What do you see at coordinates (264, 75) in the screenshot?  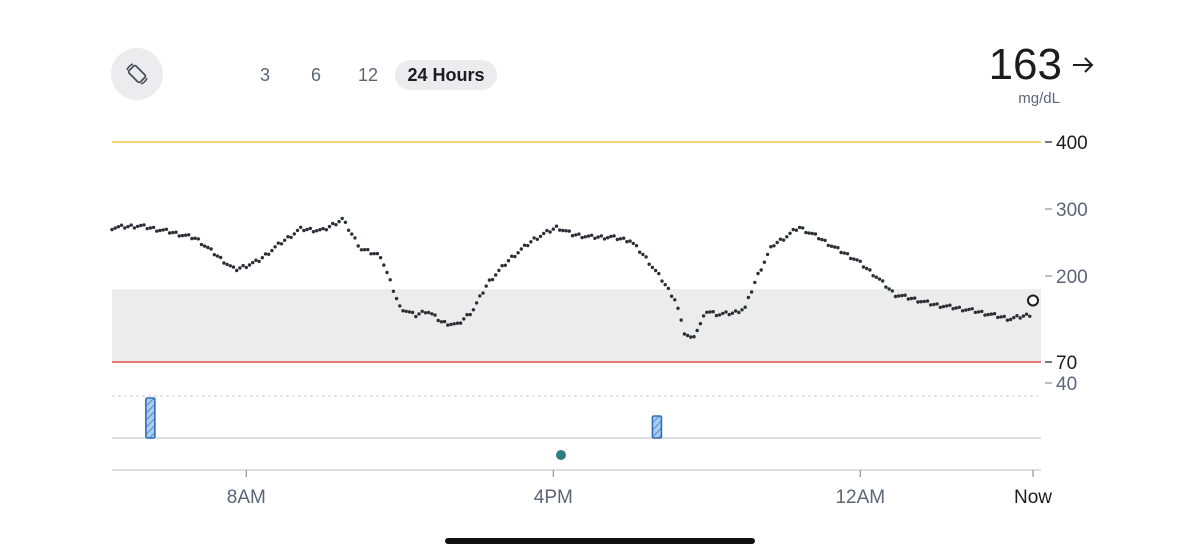 I see `range-option-3h: 3` at bounding box center [264, 75].